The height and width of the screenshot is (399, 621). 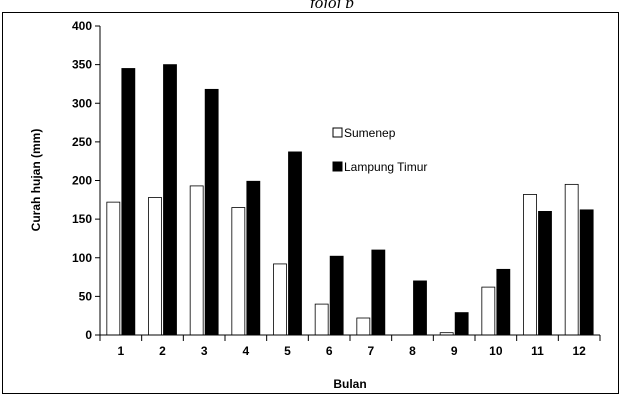 What do you see at coordinates (82, 181) in the screenshot?
I see `y-tick-label: 200` at bounding box center [82, 181].